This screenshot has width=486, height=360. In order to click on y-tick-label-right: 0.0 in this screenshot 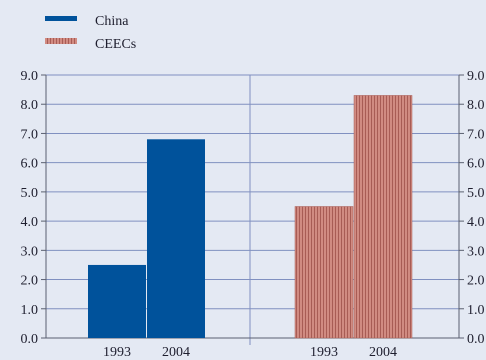, I will do `click(476, 339)`.